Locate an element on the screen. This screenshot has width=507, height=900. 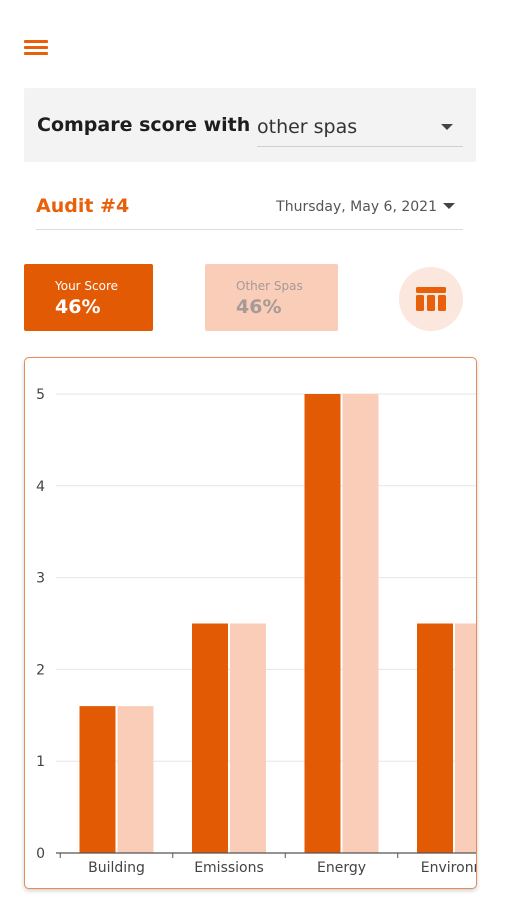
other-score-card: Other Spas 46% is located at coordinates (271, 297).